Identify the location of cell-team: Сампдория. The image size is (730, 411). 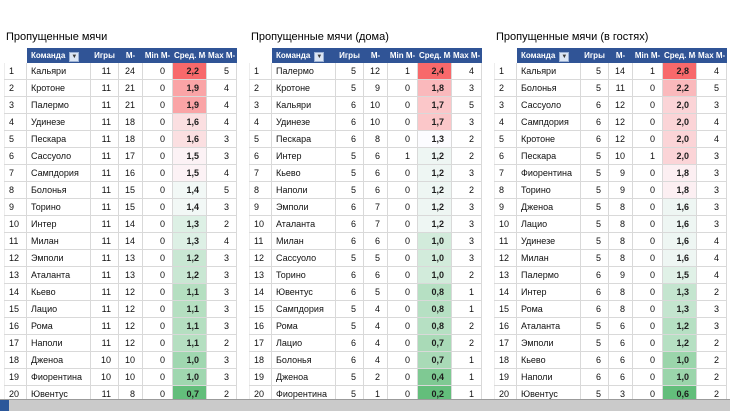
(303, 309).